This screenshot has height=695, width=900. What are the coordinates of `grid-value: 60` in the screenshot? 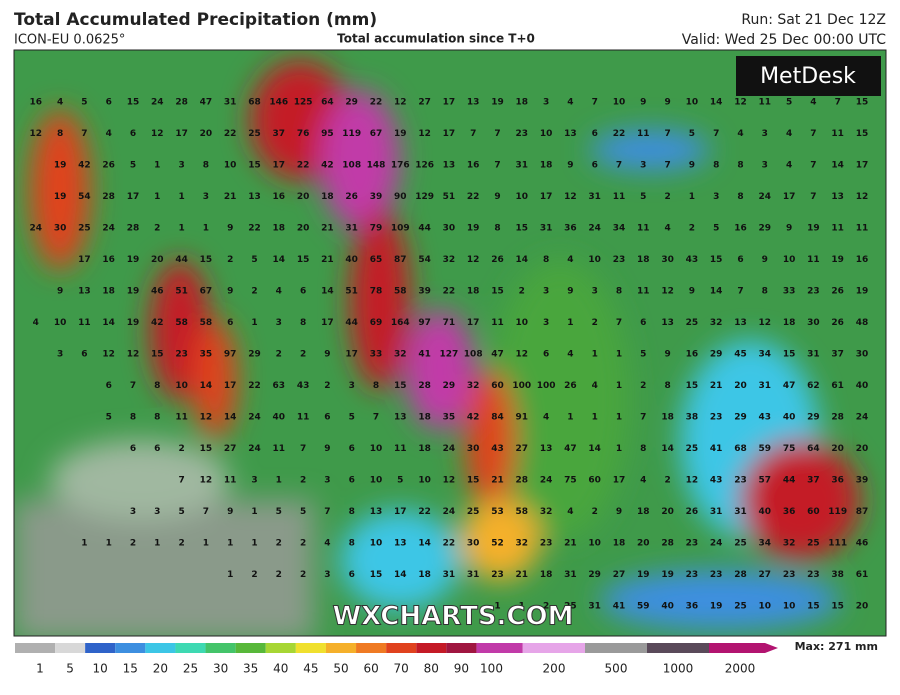 It's located at (813, 512).